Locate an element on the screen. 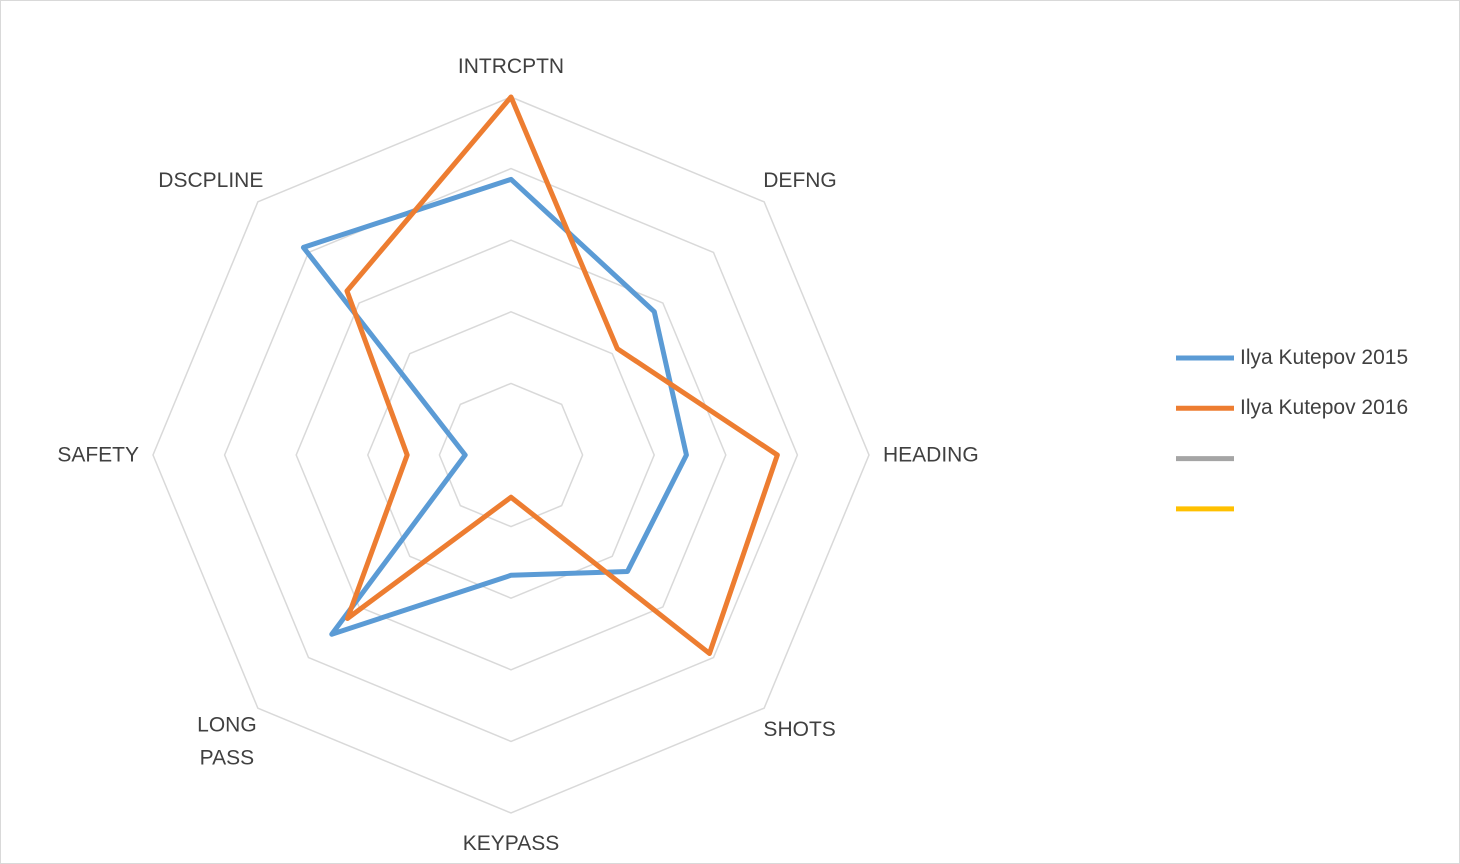 The image size is (1460, 864). legend-label: Ilya Kutepov 2016 is located at coordinates (1324, 408).